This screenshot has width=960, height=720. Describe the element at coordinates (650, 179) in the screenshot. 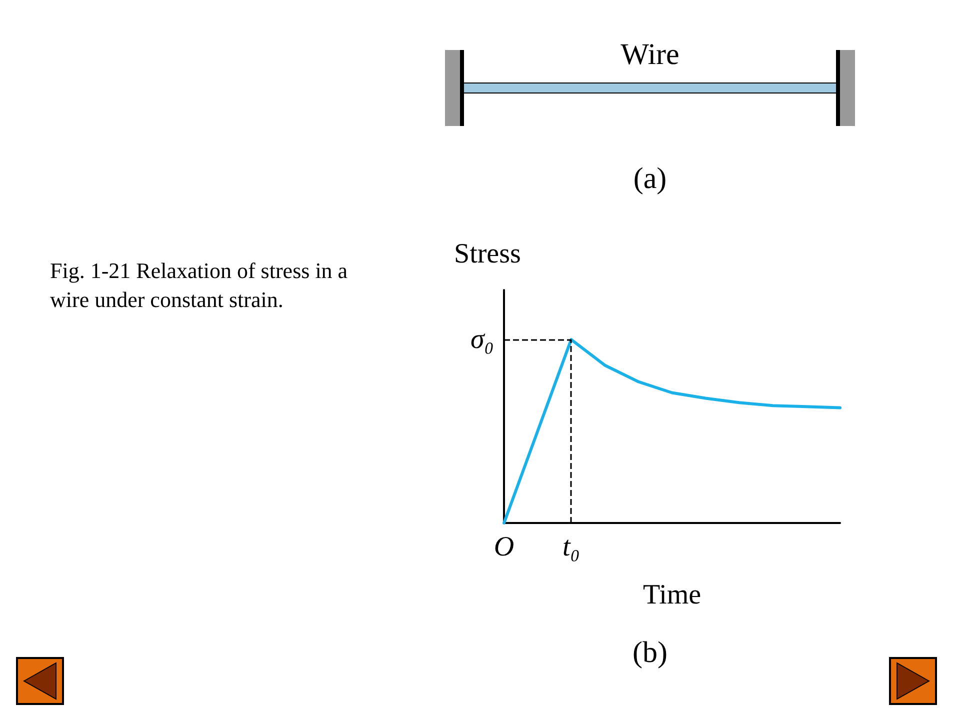

I see `text: (a)` at that location.